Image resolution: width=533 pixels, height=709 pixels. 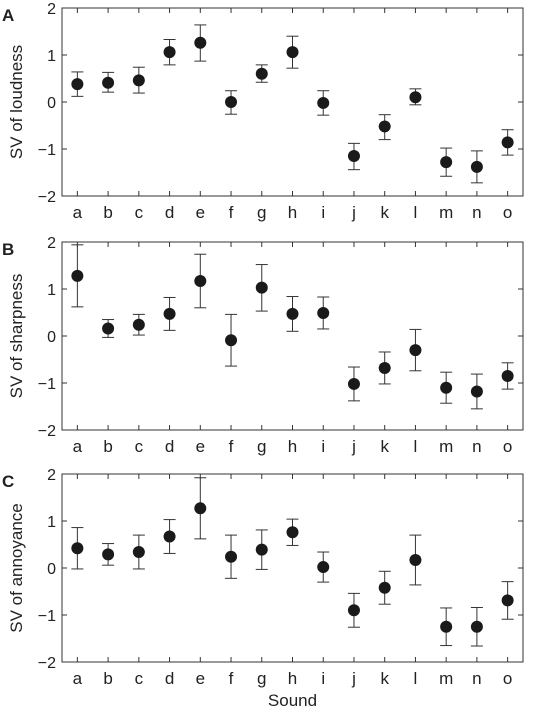 I want to click on panel-letter: B, so click(x=8, y=249).